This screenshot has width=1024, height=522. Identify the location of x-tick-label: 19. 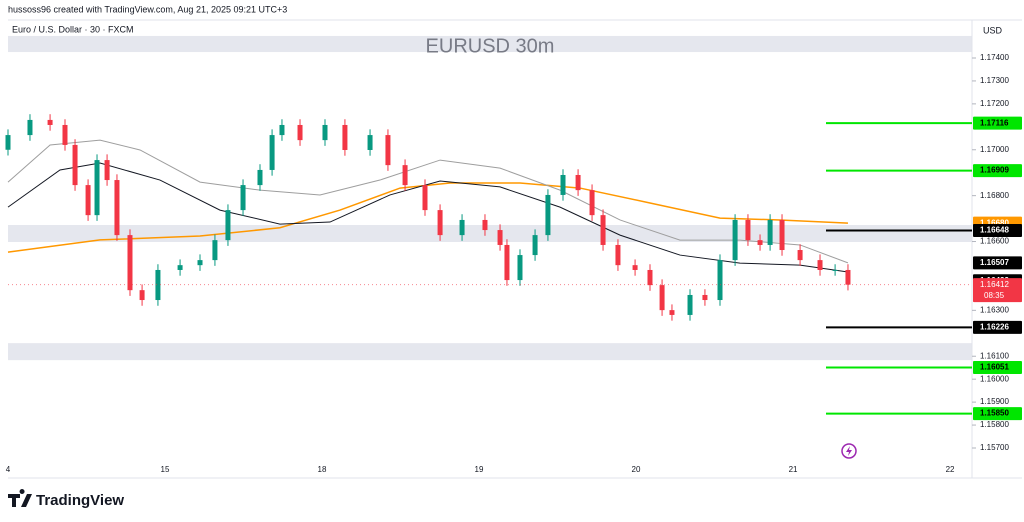
(479, 469).